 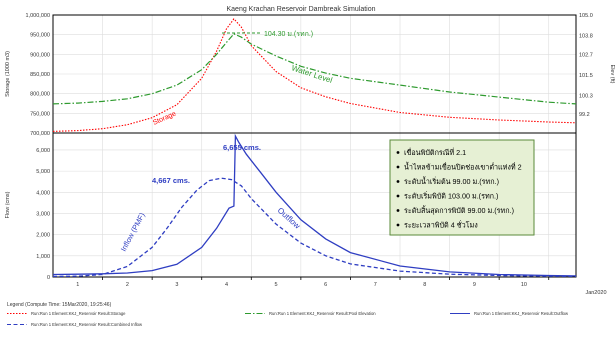 I want to click on x-tick-label: 9, so click(x=474, y=285).